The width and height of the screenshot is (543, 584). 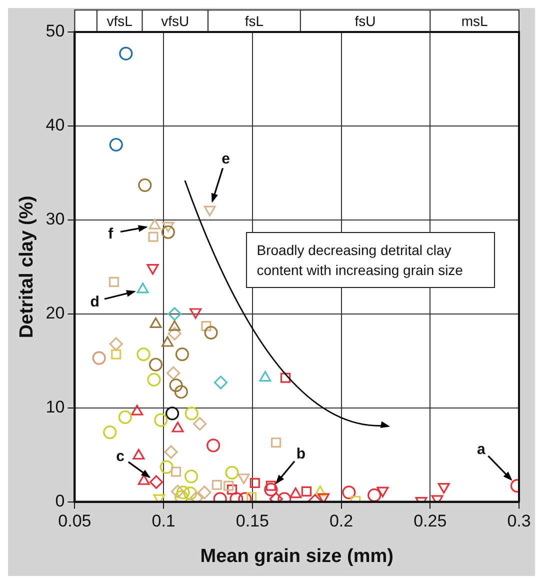 What do you see at coordinates (119, 20) in the screenshot?
I see `text: vfsL` at bounding box center [119, 20].